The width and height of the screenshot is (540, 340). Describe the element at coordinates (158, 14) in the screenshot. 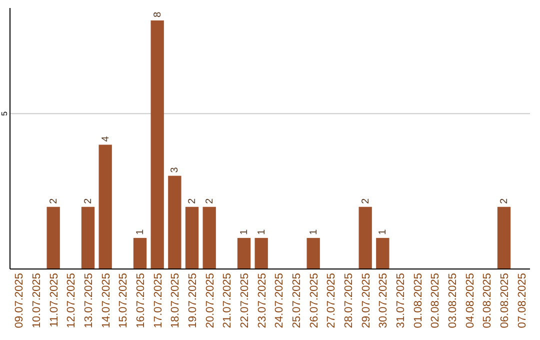

I see `data-label: 8` at that location.